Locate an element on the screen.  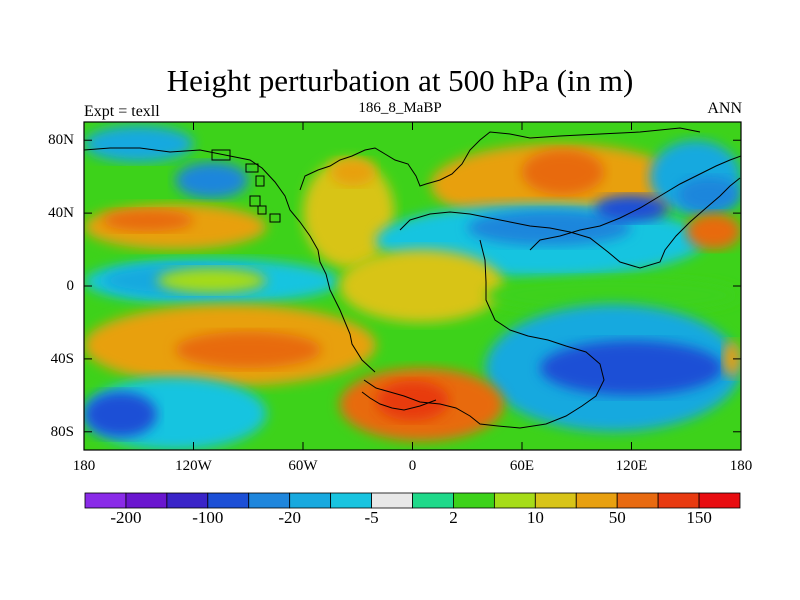
colorbar-tick-label: 2 is located at coordinates (453, 517).